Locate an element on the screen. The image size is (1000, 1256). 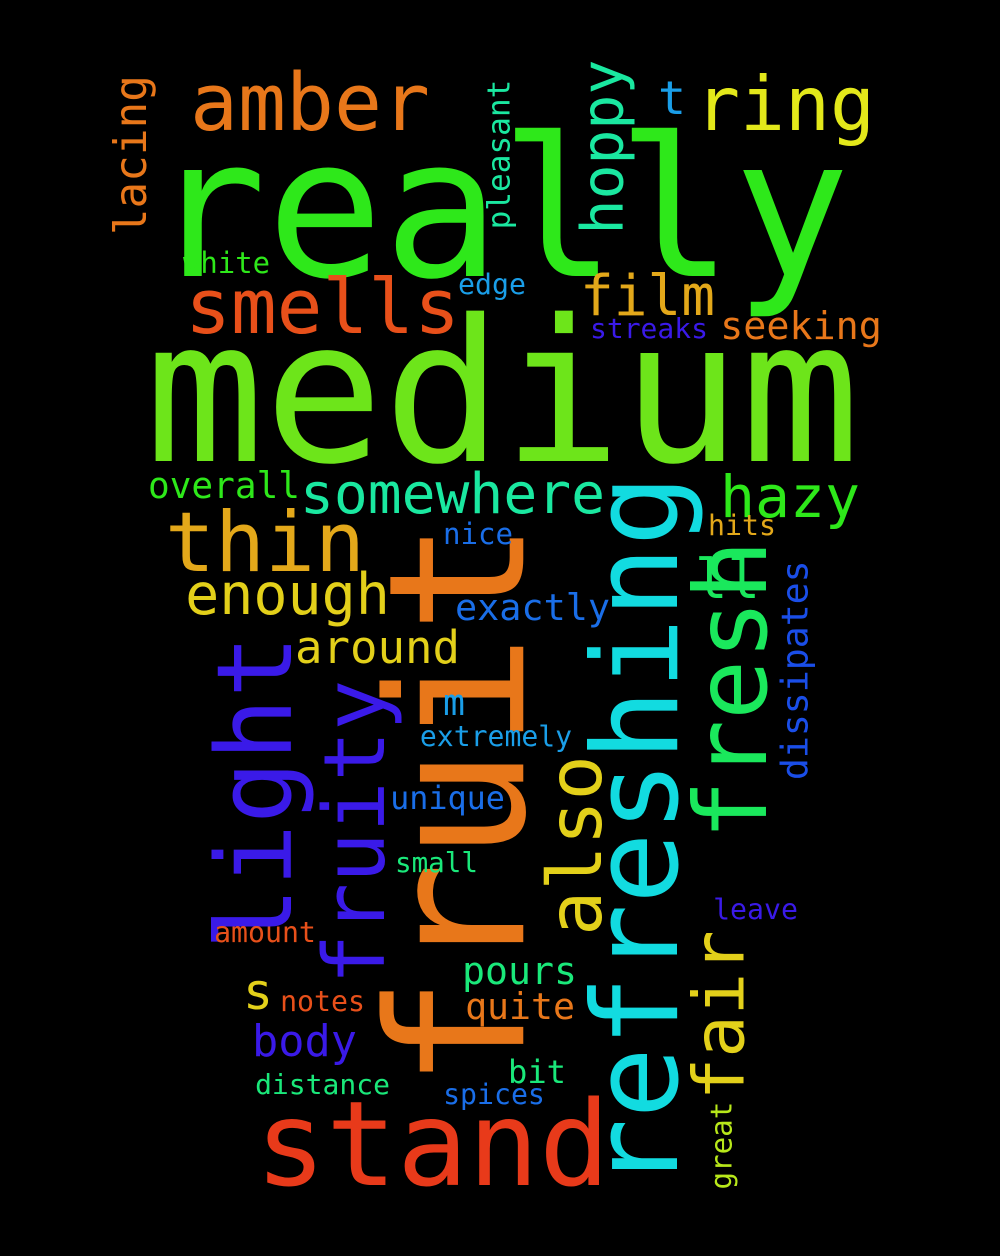
word-amount: amount is located at coordinates (265, 932).